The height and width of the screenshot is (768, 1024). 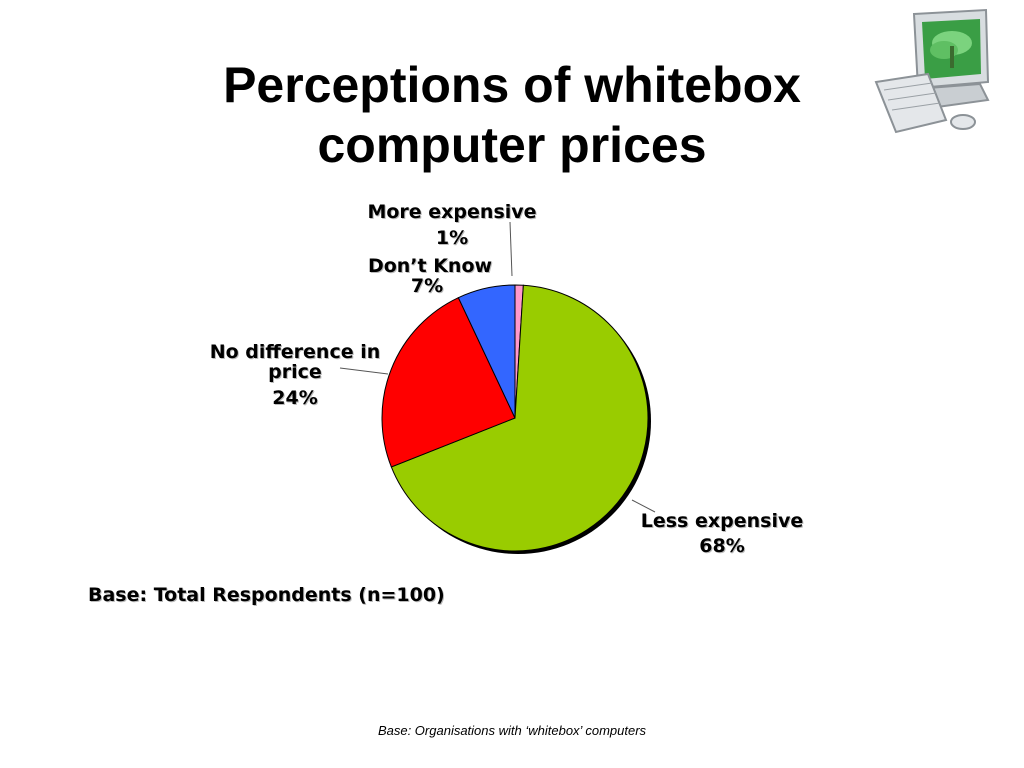 I want to click on label-less-expensive-name: Less expensive, so click(x=722, y=521).